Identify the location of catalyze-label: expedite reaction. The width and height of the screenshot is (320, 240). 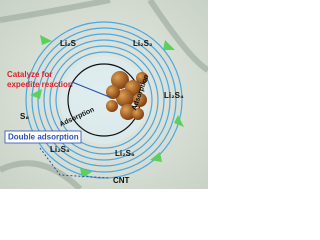
(40, 84).